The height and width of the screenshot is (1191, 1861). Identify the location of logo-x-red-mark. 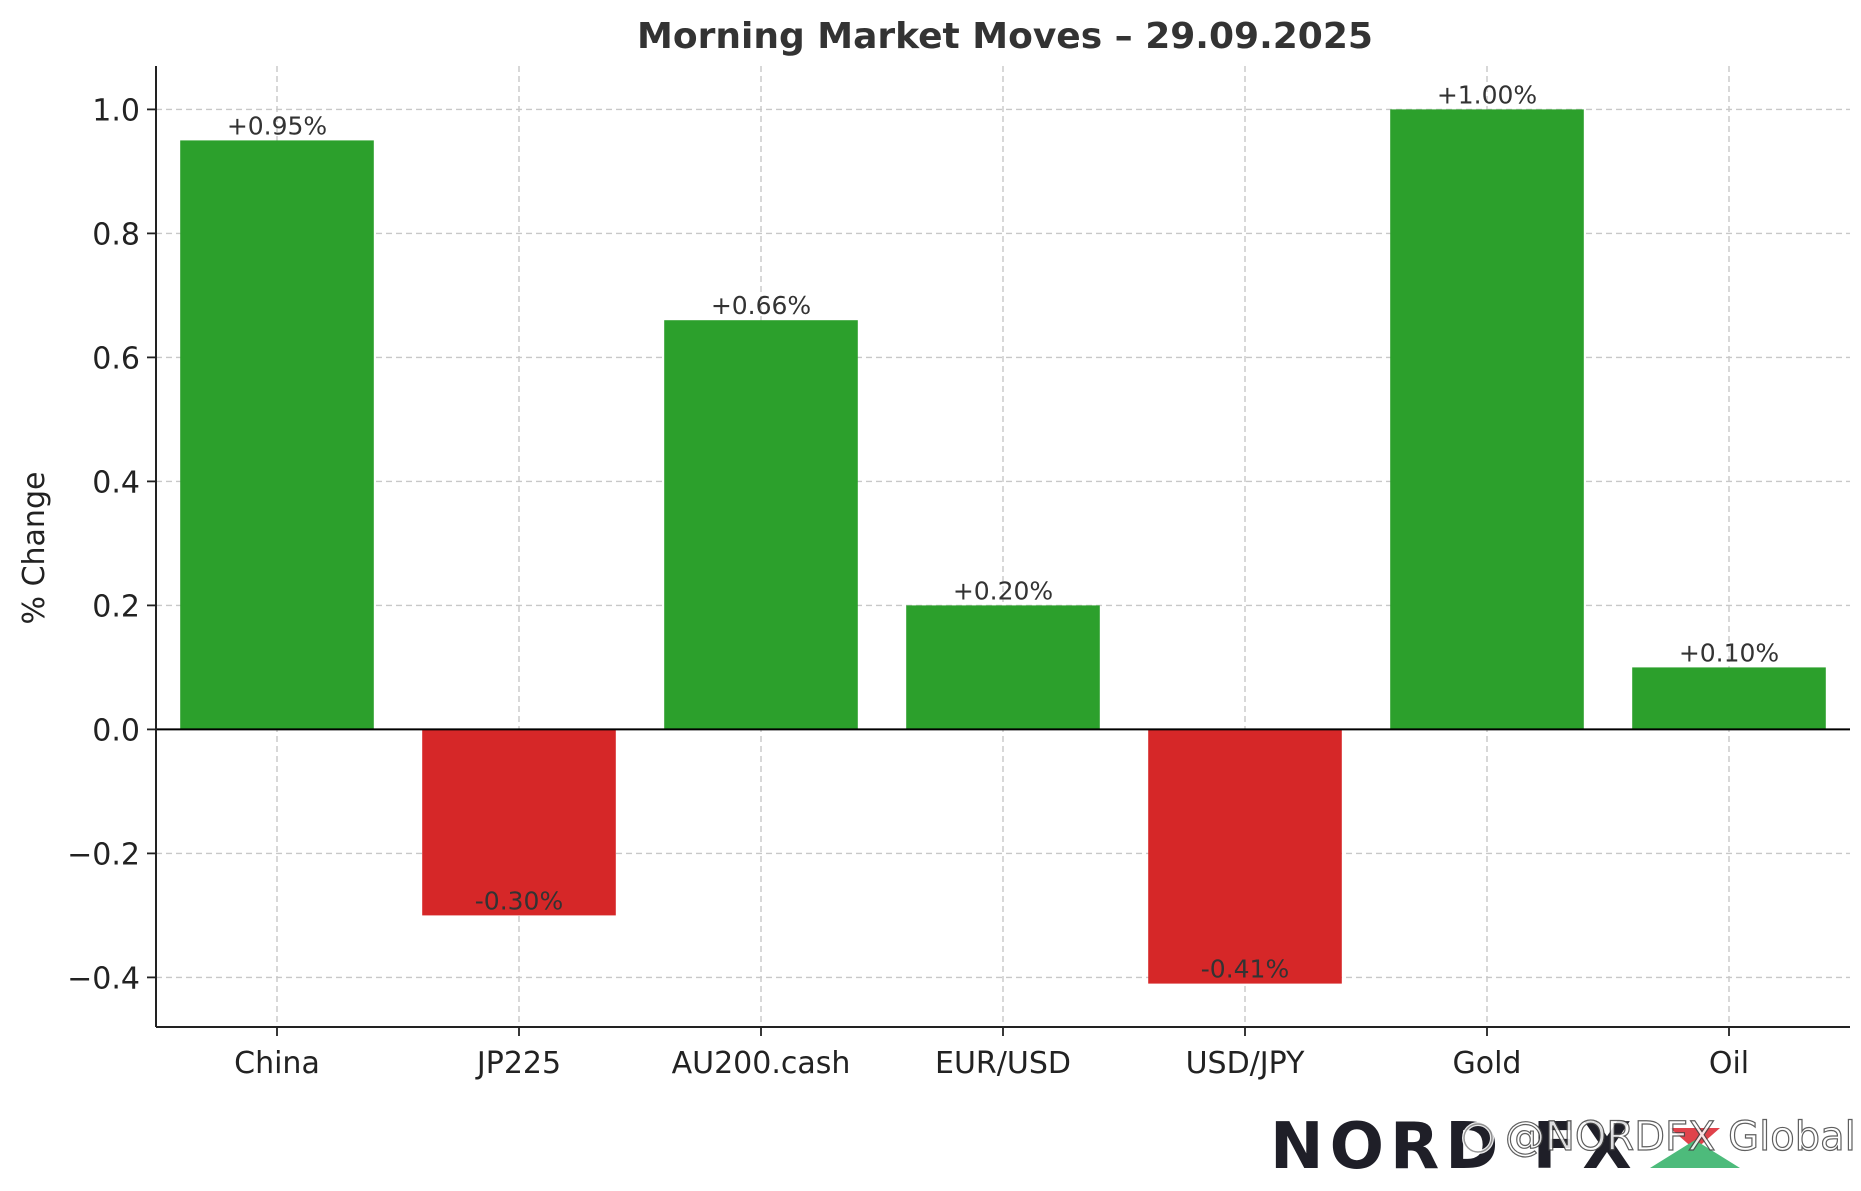
(1695, 1139).